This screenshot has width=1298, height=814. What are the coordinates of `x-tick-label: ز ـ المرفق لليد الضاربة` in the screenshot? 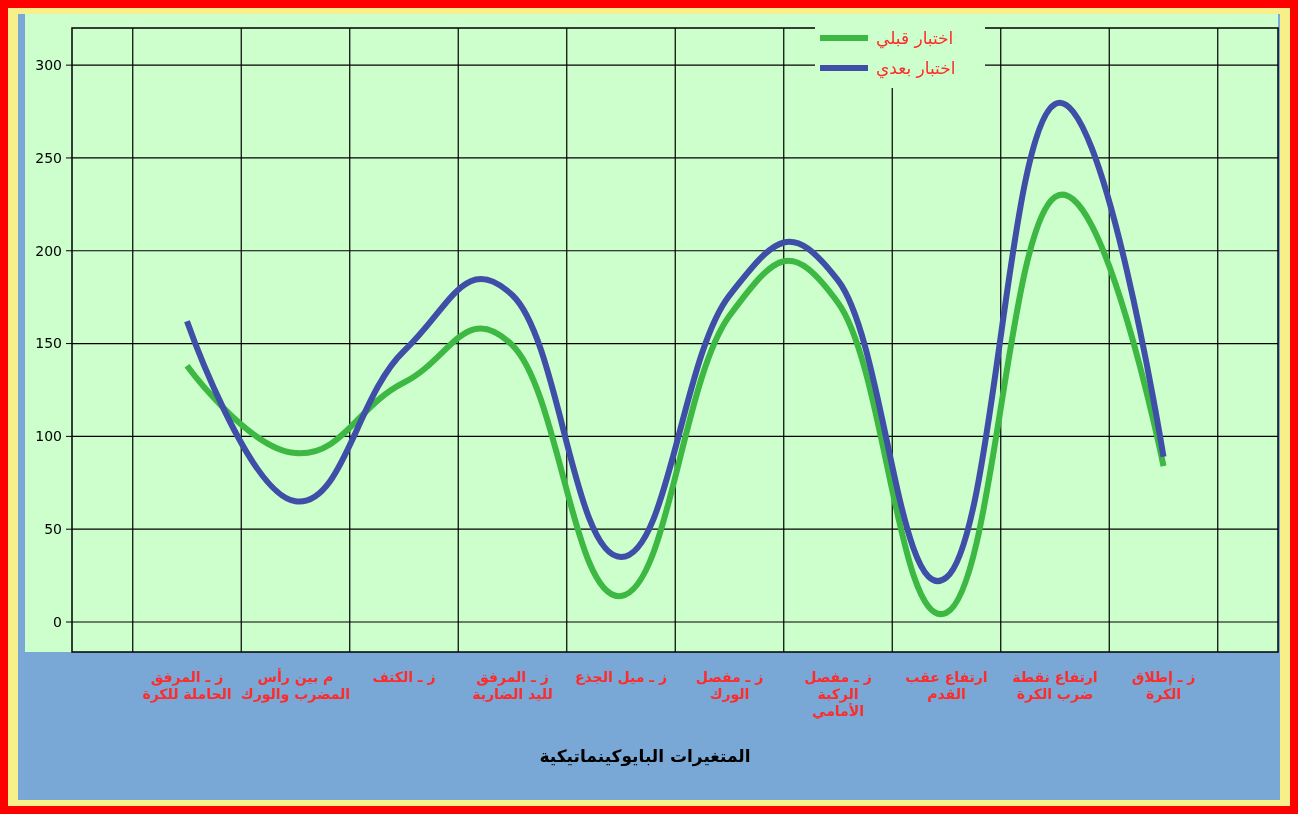 It's located at (512, 685).